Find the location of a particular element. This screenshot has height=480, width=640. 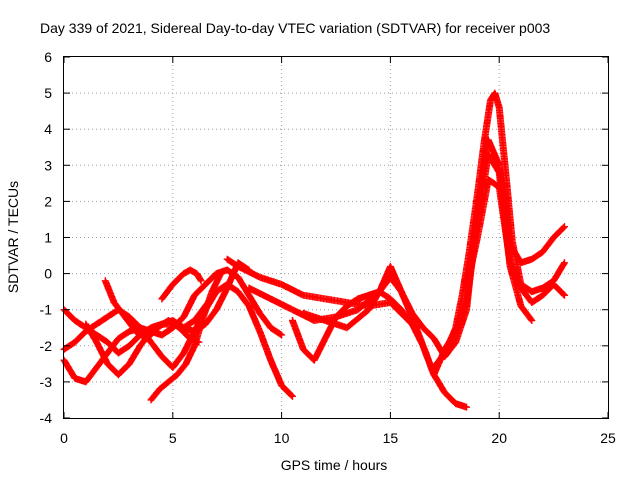

y-tick-label: 2 is located at coordinates (48, 201).